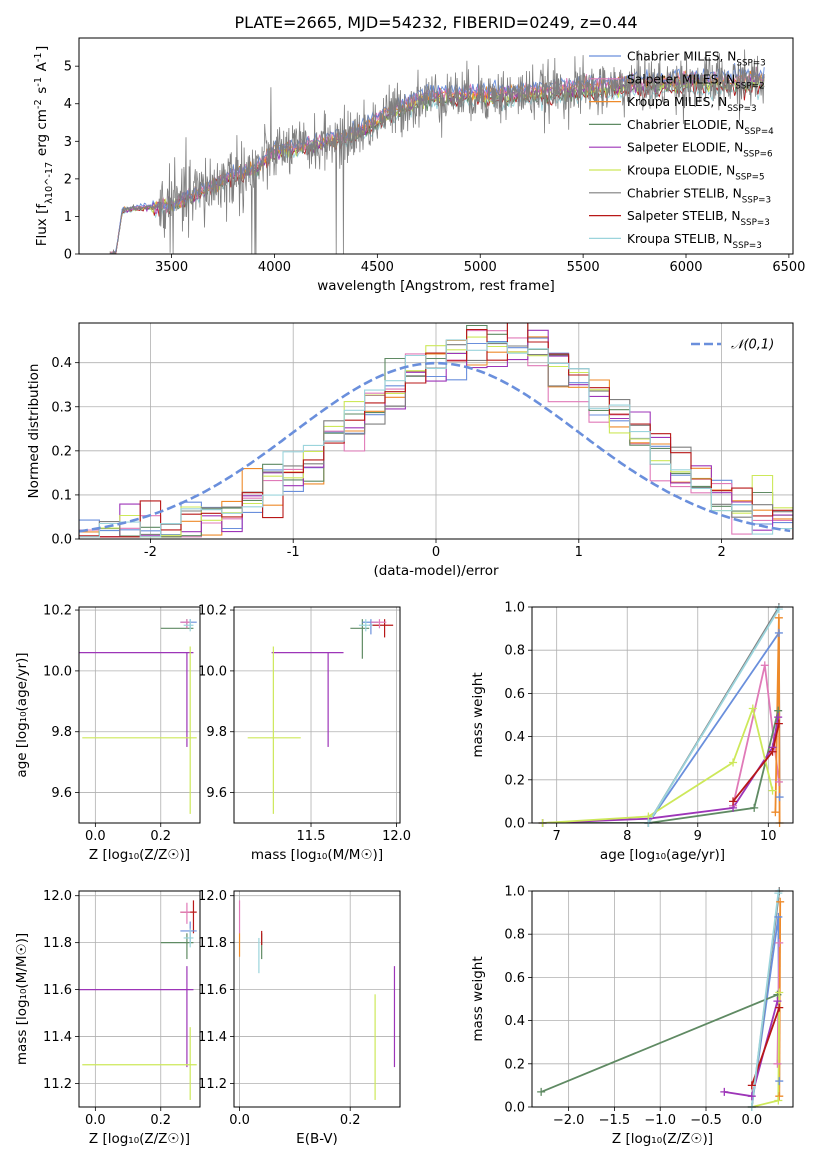  What do you see at coordinates (706, 1120) in the screenshot?
I see `x-tick-label: −0.5` at bounding box center [706, 1120].